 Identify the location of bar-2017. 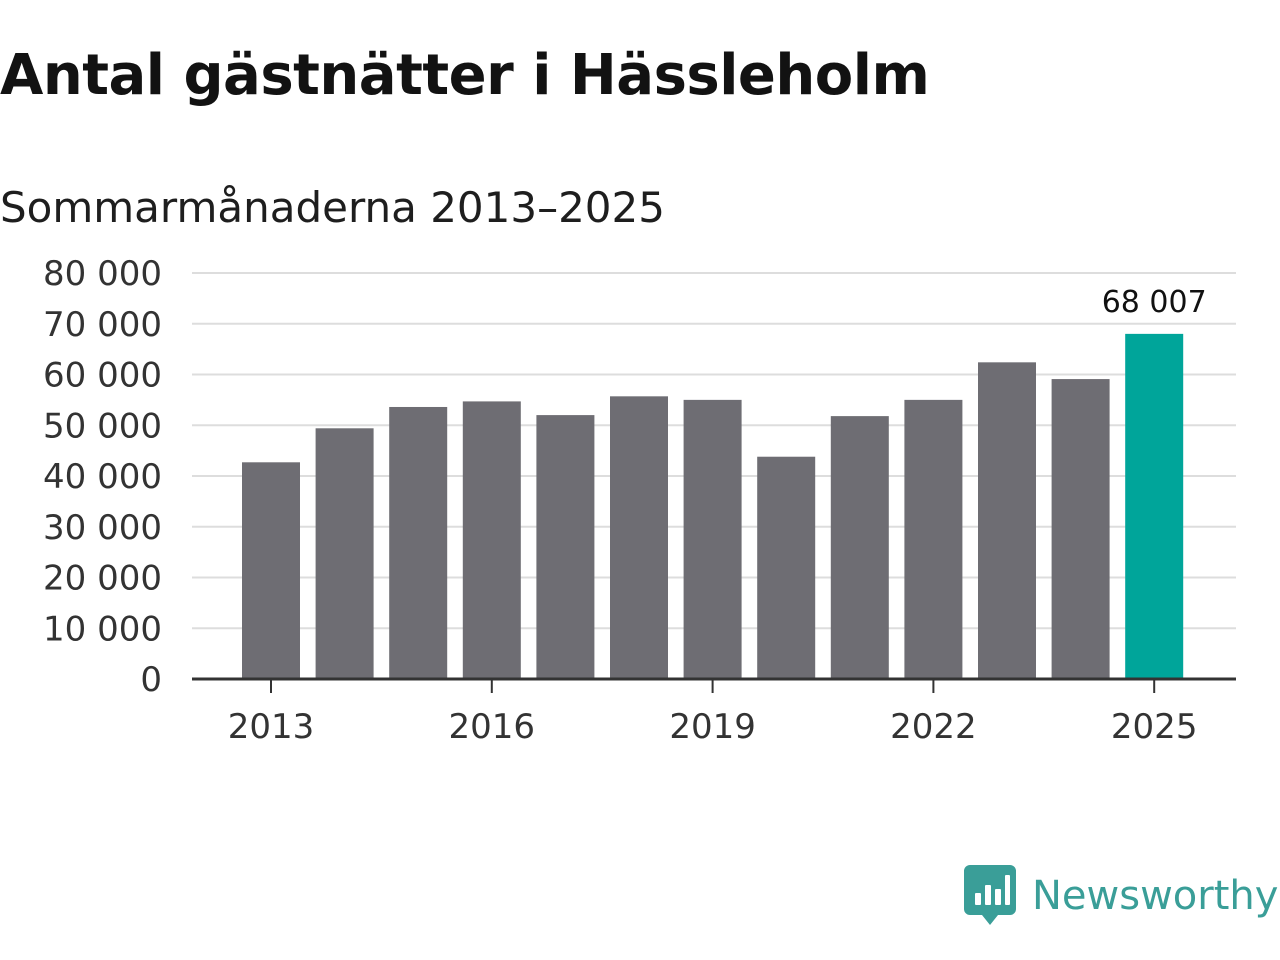
(565, 547).